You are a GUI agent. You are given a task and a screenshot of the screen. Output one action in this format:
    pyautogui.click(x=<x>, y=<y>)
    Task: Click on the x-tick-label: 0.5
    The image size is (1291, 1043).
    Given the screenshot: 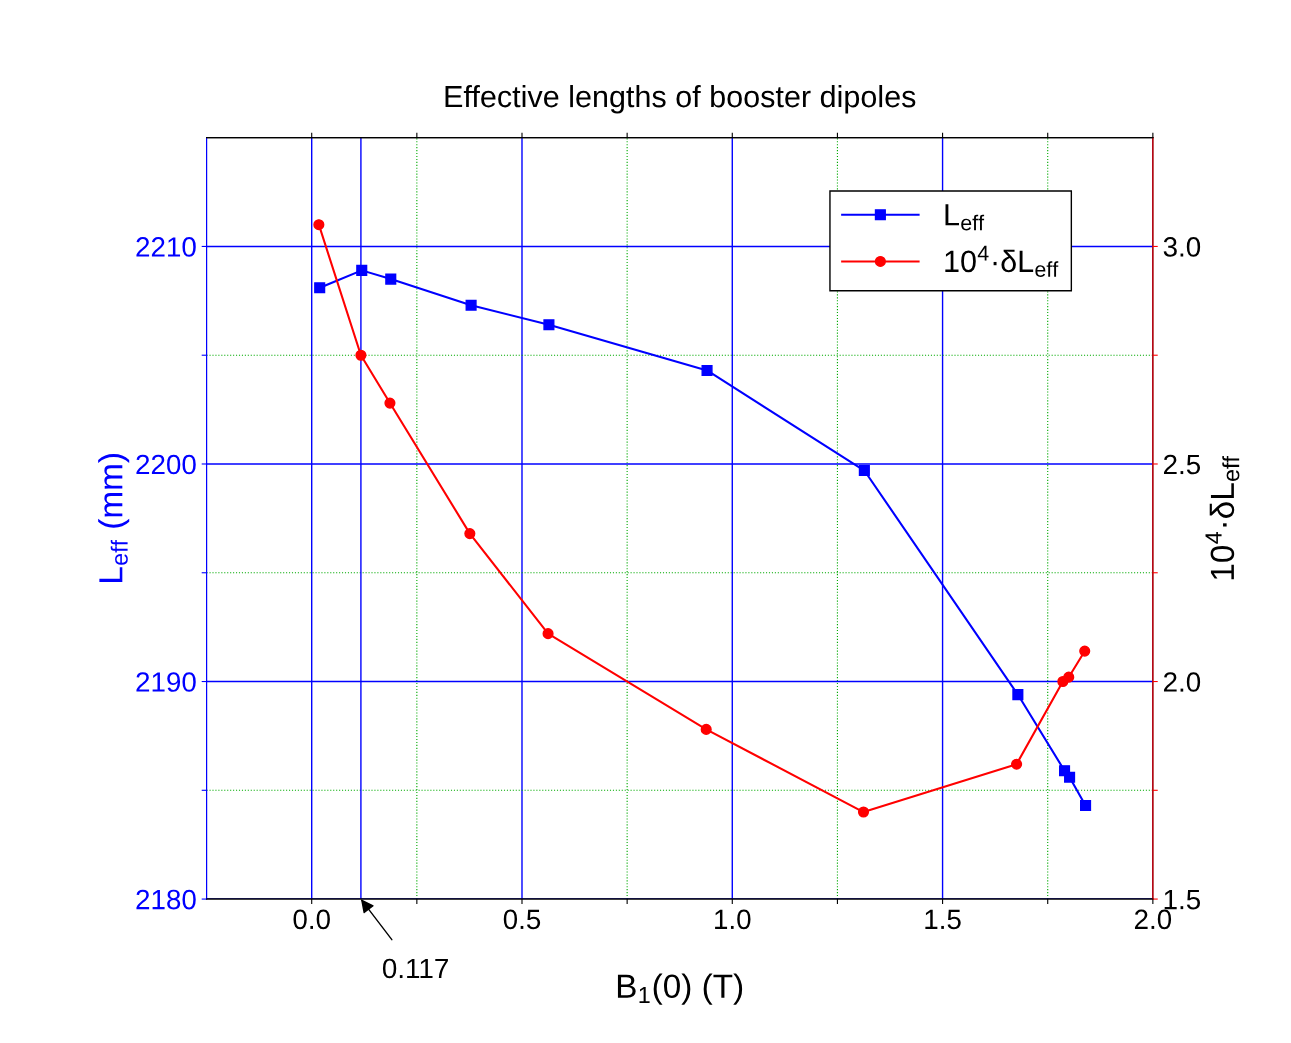 What is the action you would take?
    pyautogui.click(x=522, y=919)
    